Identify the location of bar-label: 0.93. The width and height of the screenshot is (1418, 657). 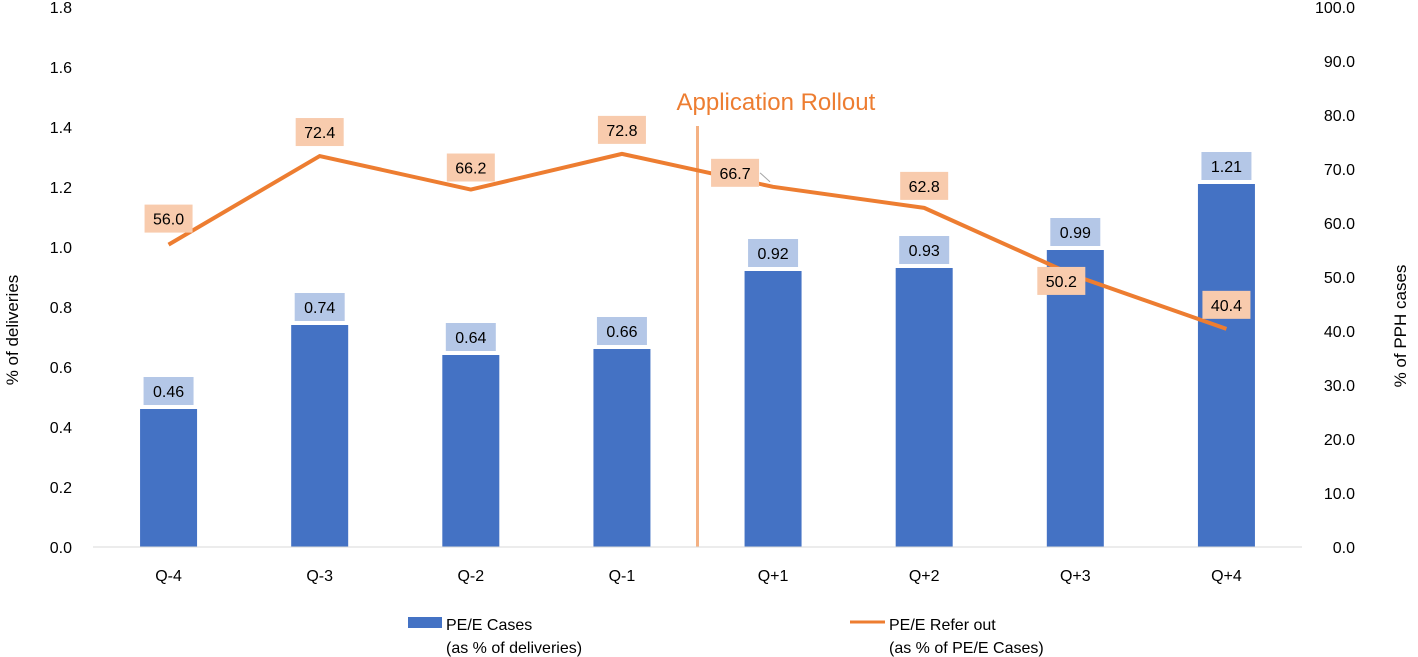
(924, 251).